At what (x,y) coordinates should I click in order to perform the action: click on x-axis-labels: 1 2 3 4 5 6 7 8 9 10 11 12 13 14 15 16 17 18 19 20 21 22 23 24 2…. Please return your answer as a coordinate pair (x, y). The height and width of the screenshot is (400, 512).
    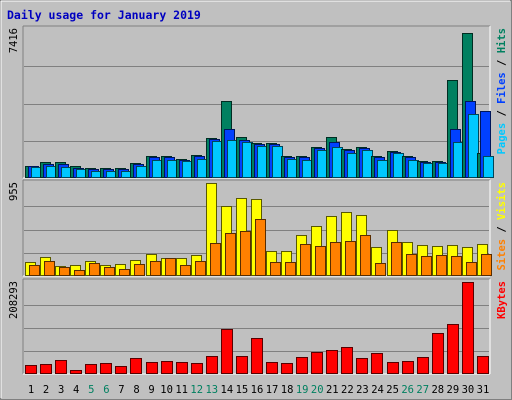
    Looking at the image, I should click on (258, 390).